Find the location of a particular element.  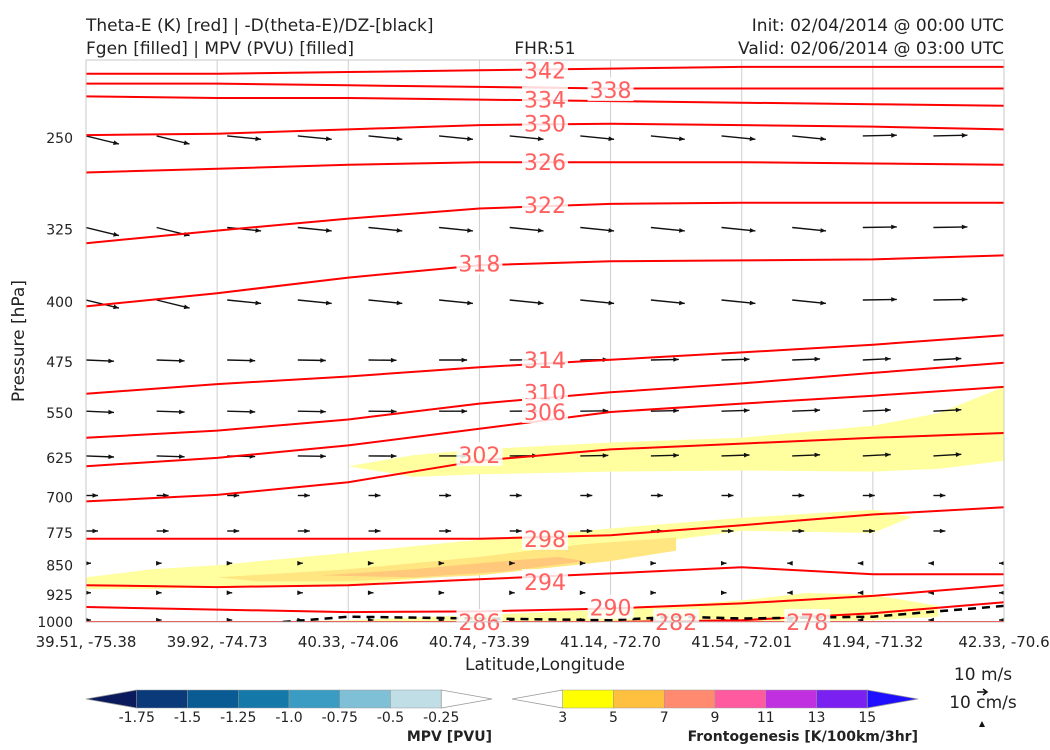

fgen-colorbar: 3 5 7 9 11 13 15 is located at coordinates (715, 707).